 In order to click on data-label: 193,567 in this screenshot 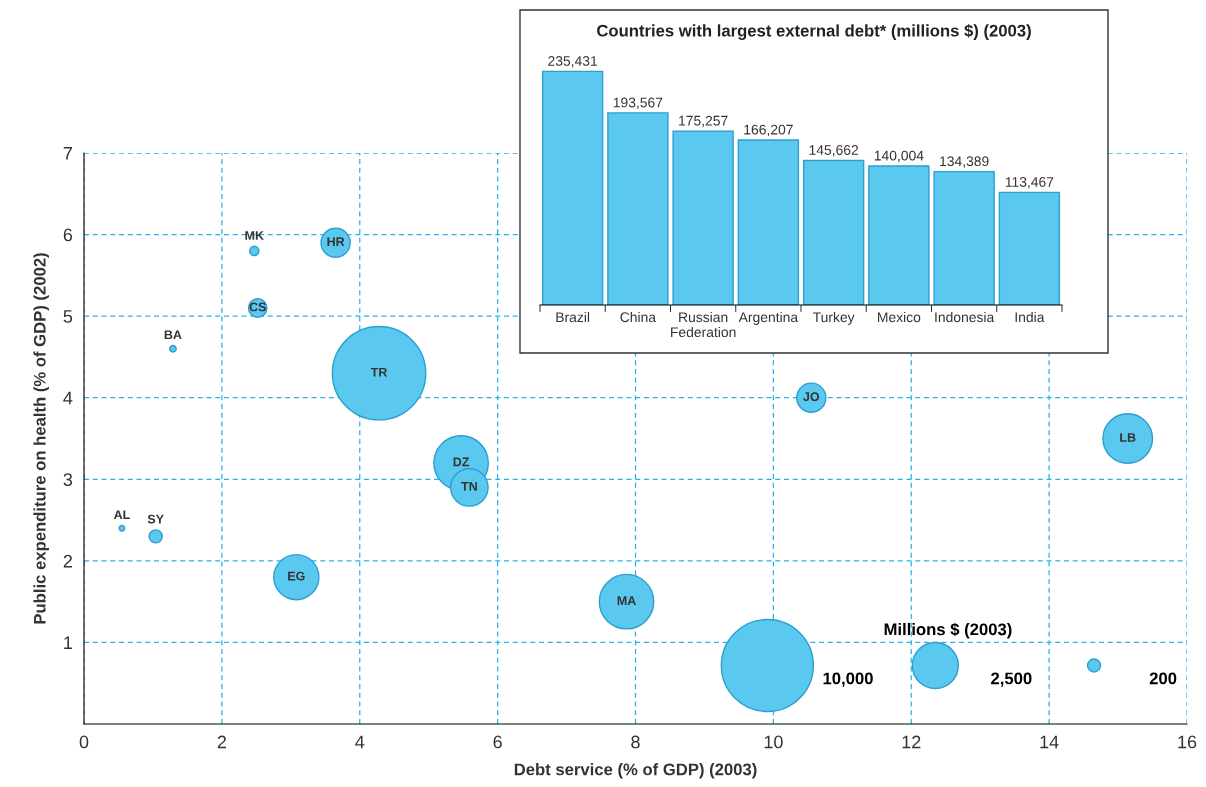, I will do `click(638, 103)`.